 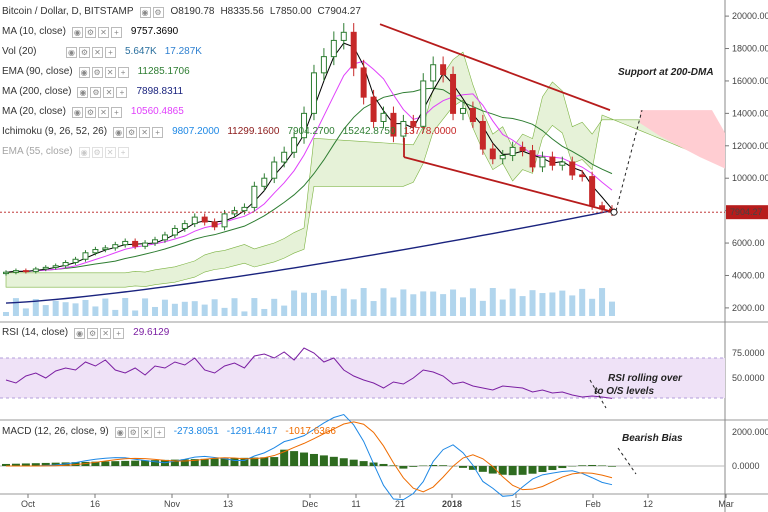 I want to click on indicator-label: MA (10, close), so click(x=34, y=31).